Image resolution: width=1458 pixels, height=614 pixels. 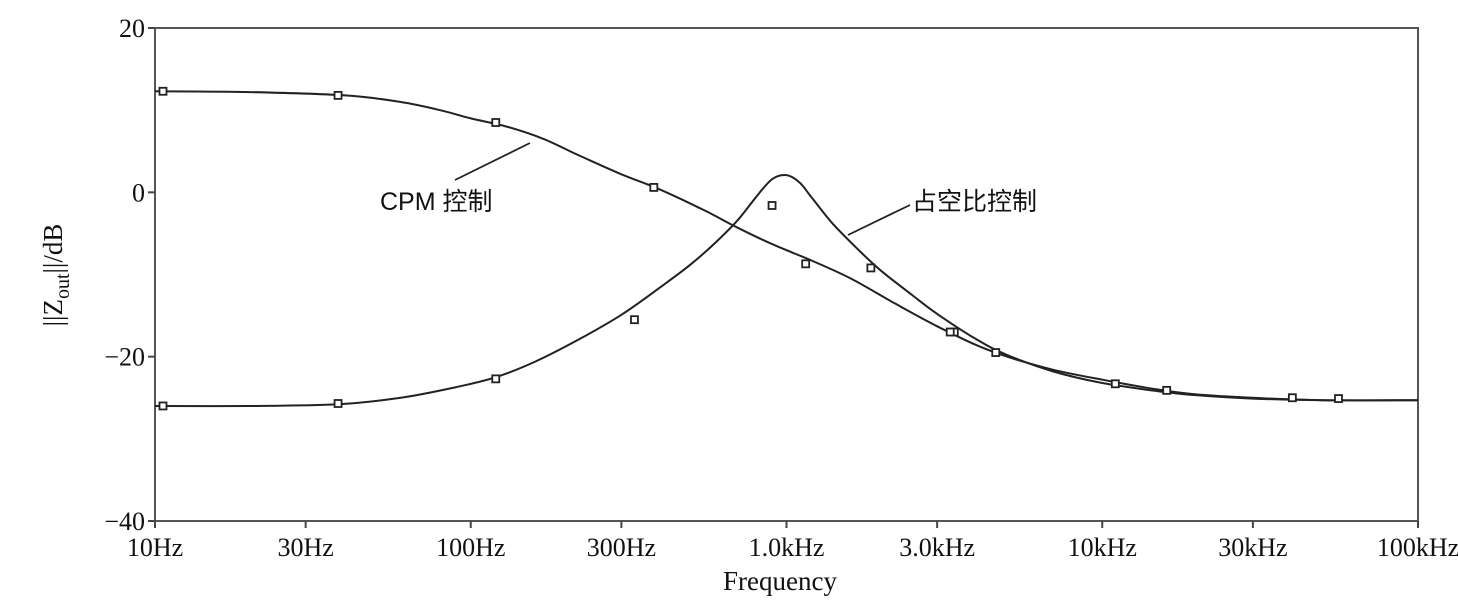 I want to click on y-axis-title-post: ||/dB, so click(x=53, y=249).